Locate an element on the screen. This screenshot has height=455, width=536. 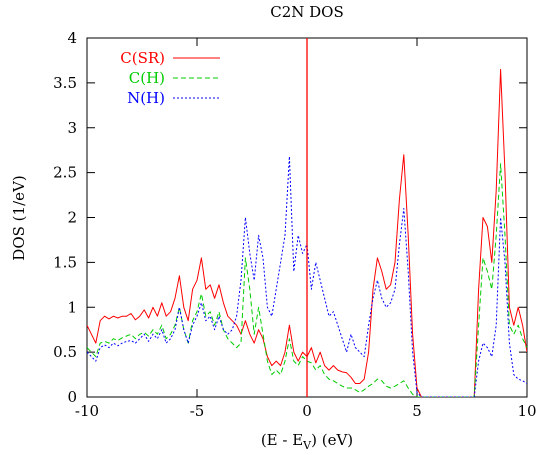
legend-label: C(H) is located at coordinates (147, 78).